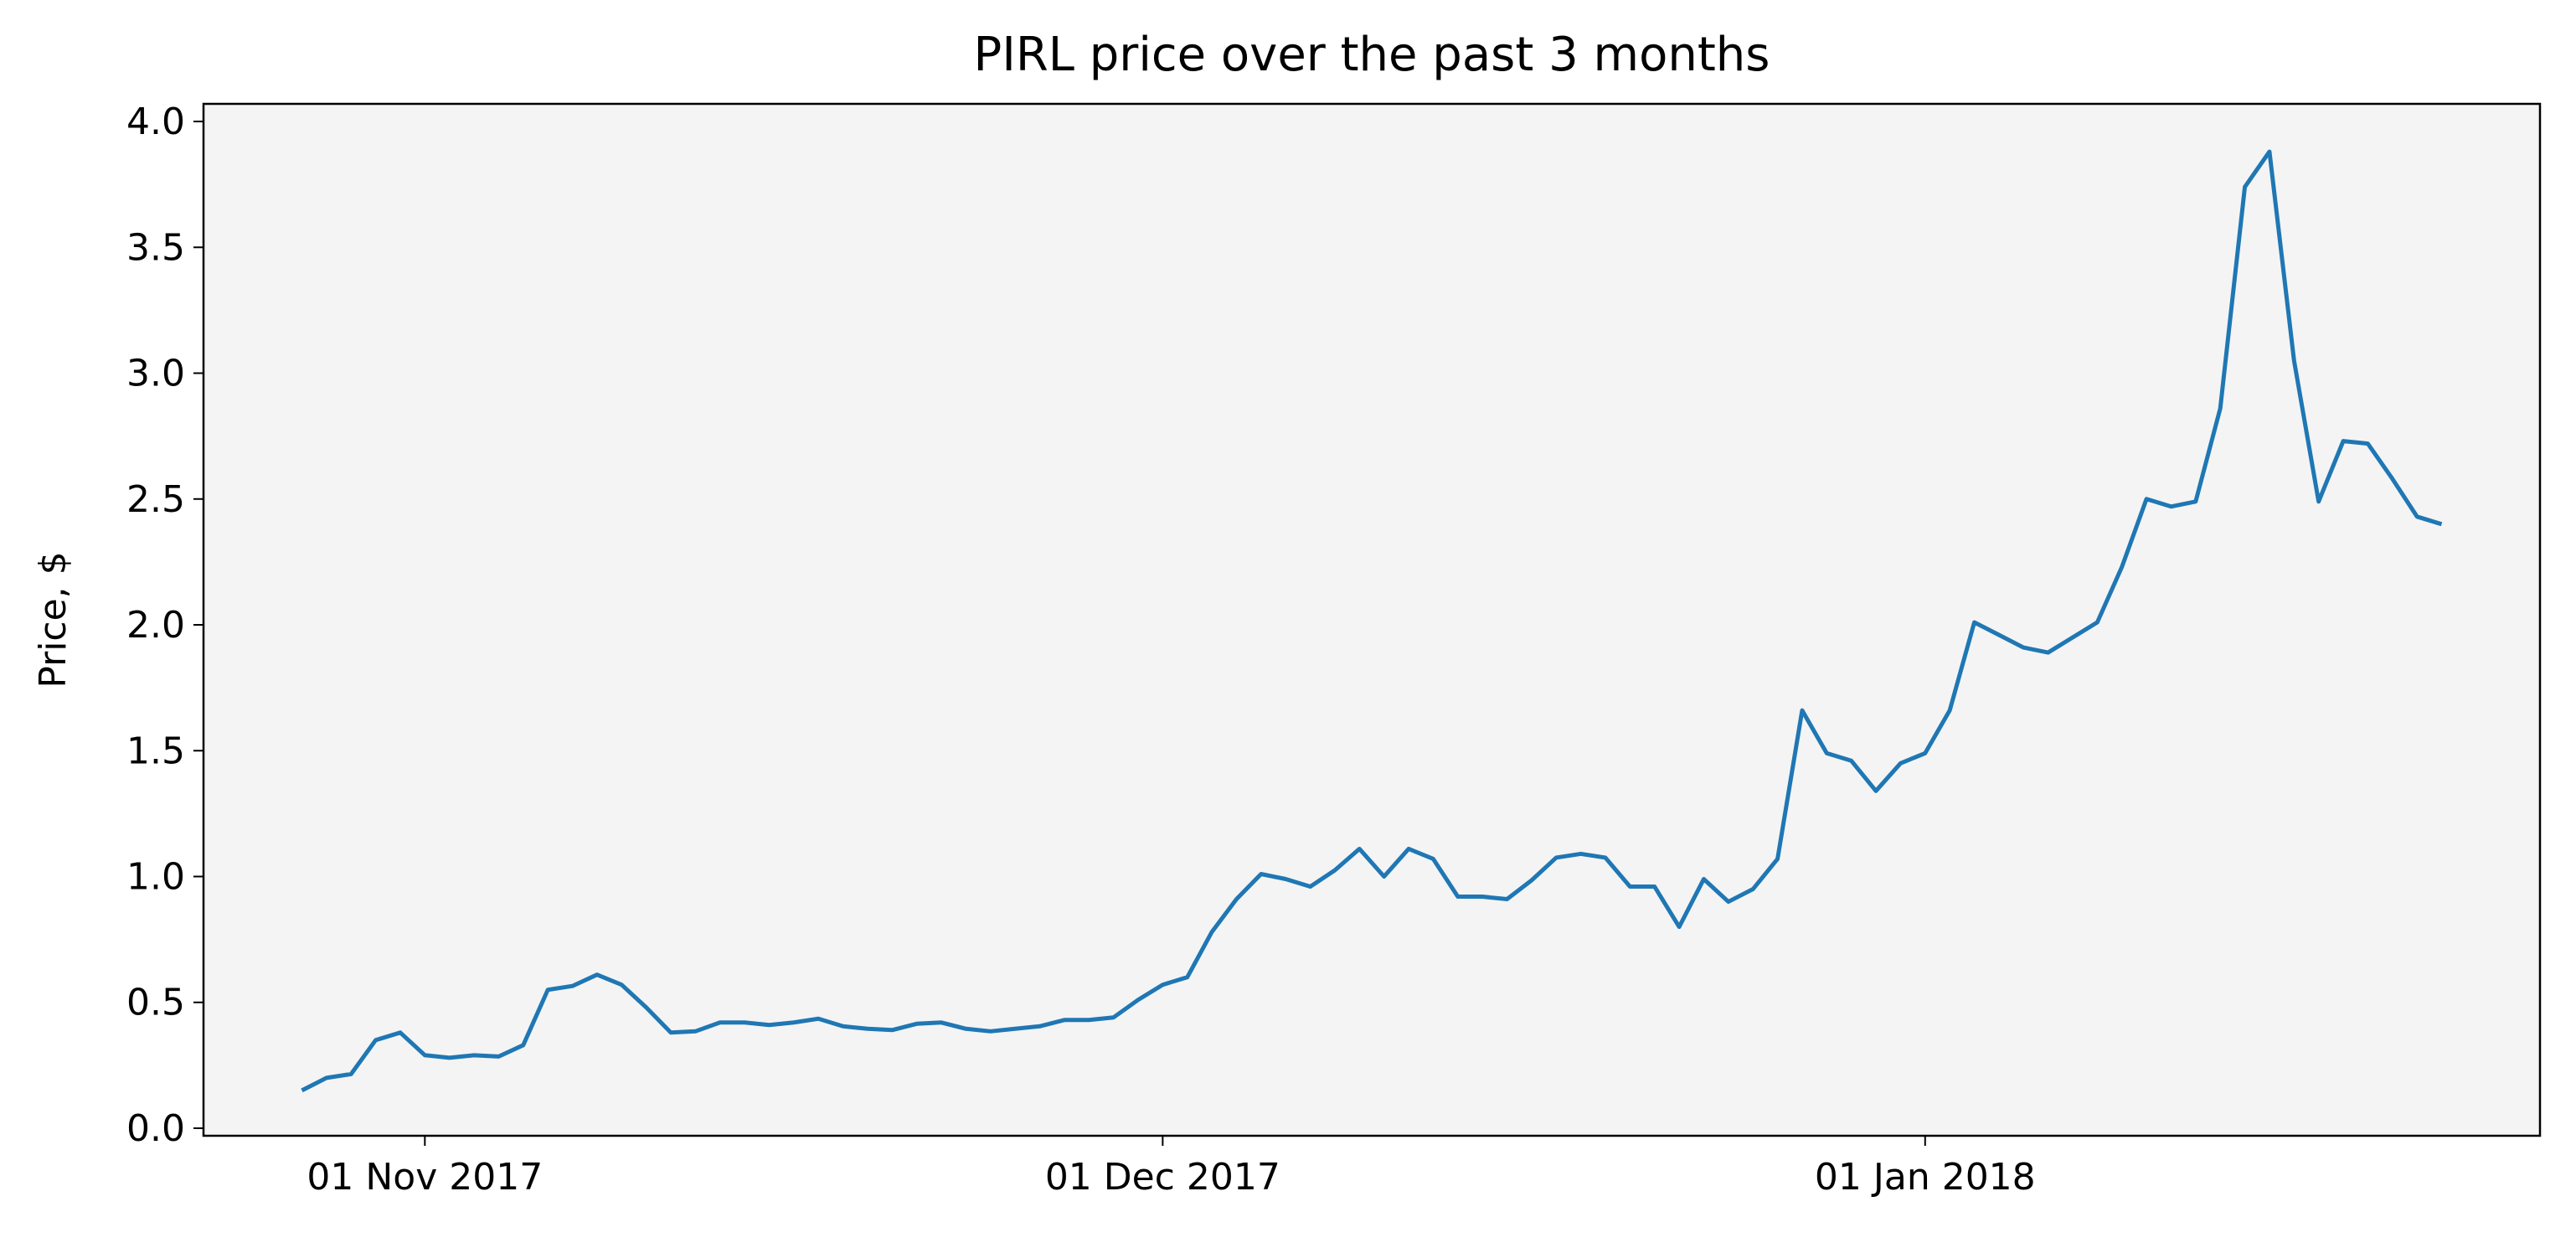 The height and width of the screenshot is (1248, 2576). I want to click on y-tick-label: 3.5, so click(155, 247).